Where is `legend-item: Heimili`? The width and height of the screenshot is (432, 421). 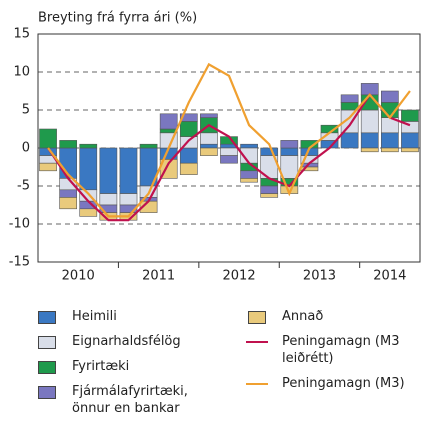
legend-item: Heimili is located at coordinates (125, 316).